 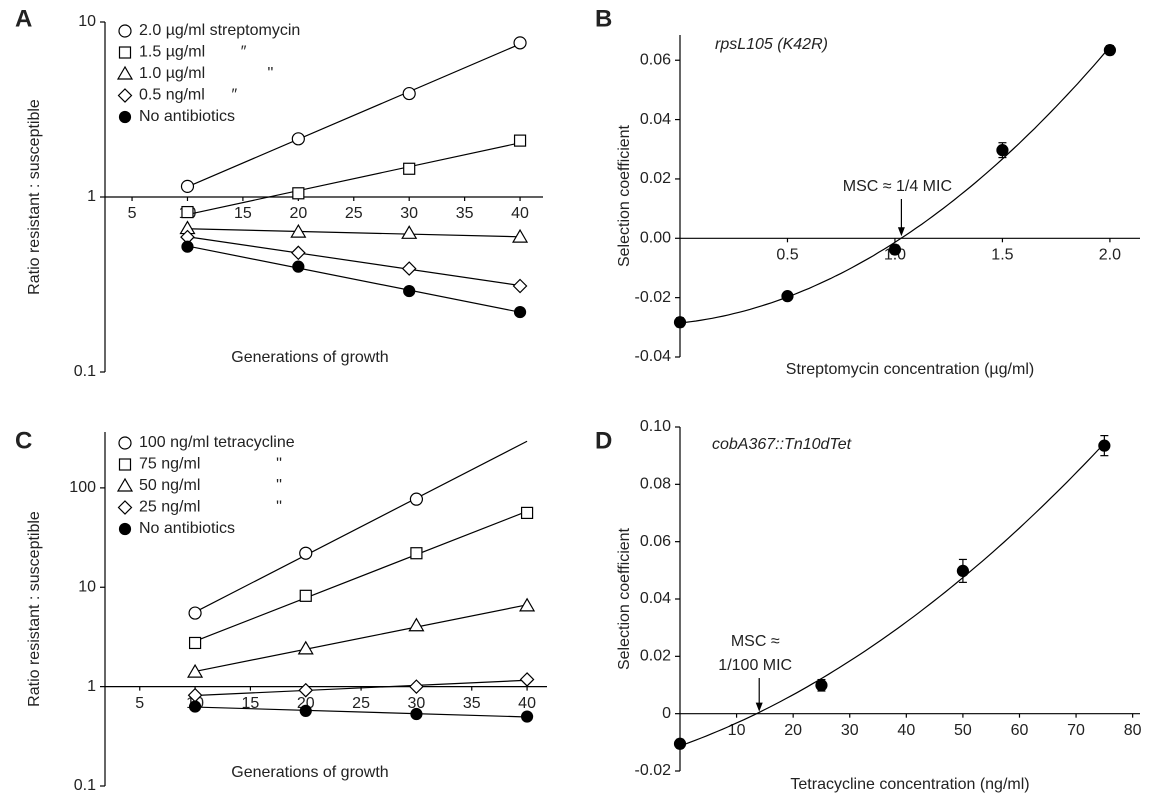 I want to click on x-tick-label: 20, so click(x=298, y=213).